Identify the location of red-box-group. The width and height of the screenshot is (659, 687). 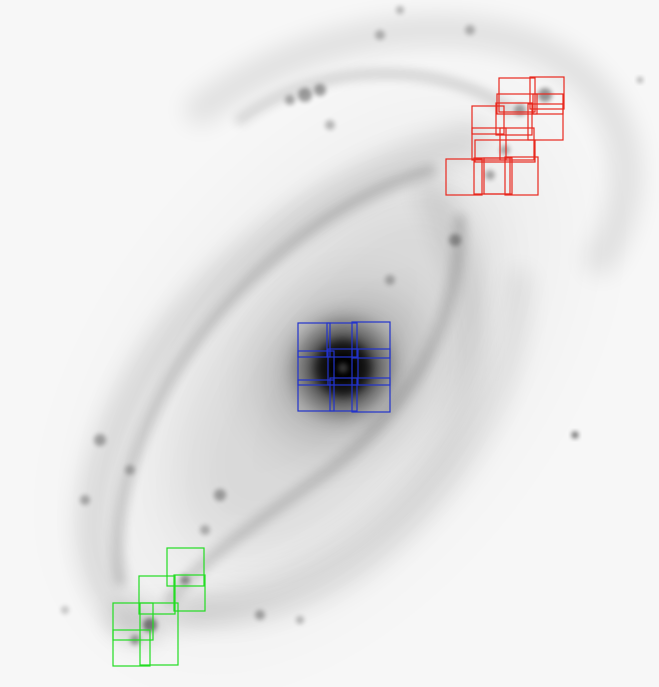
(505, 136).